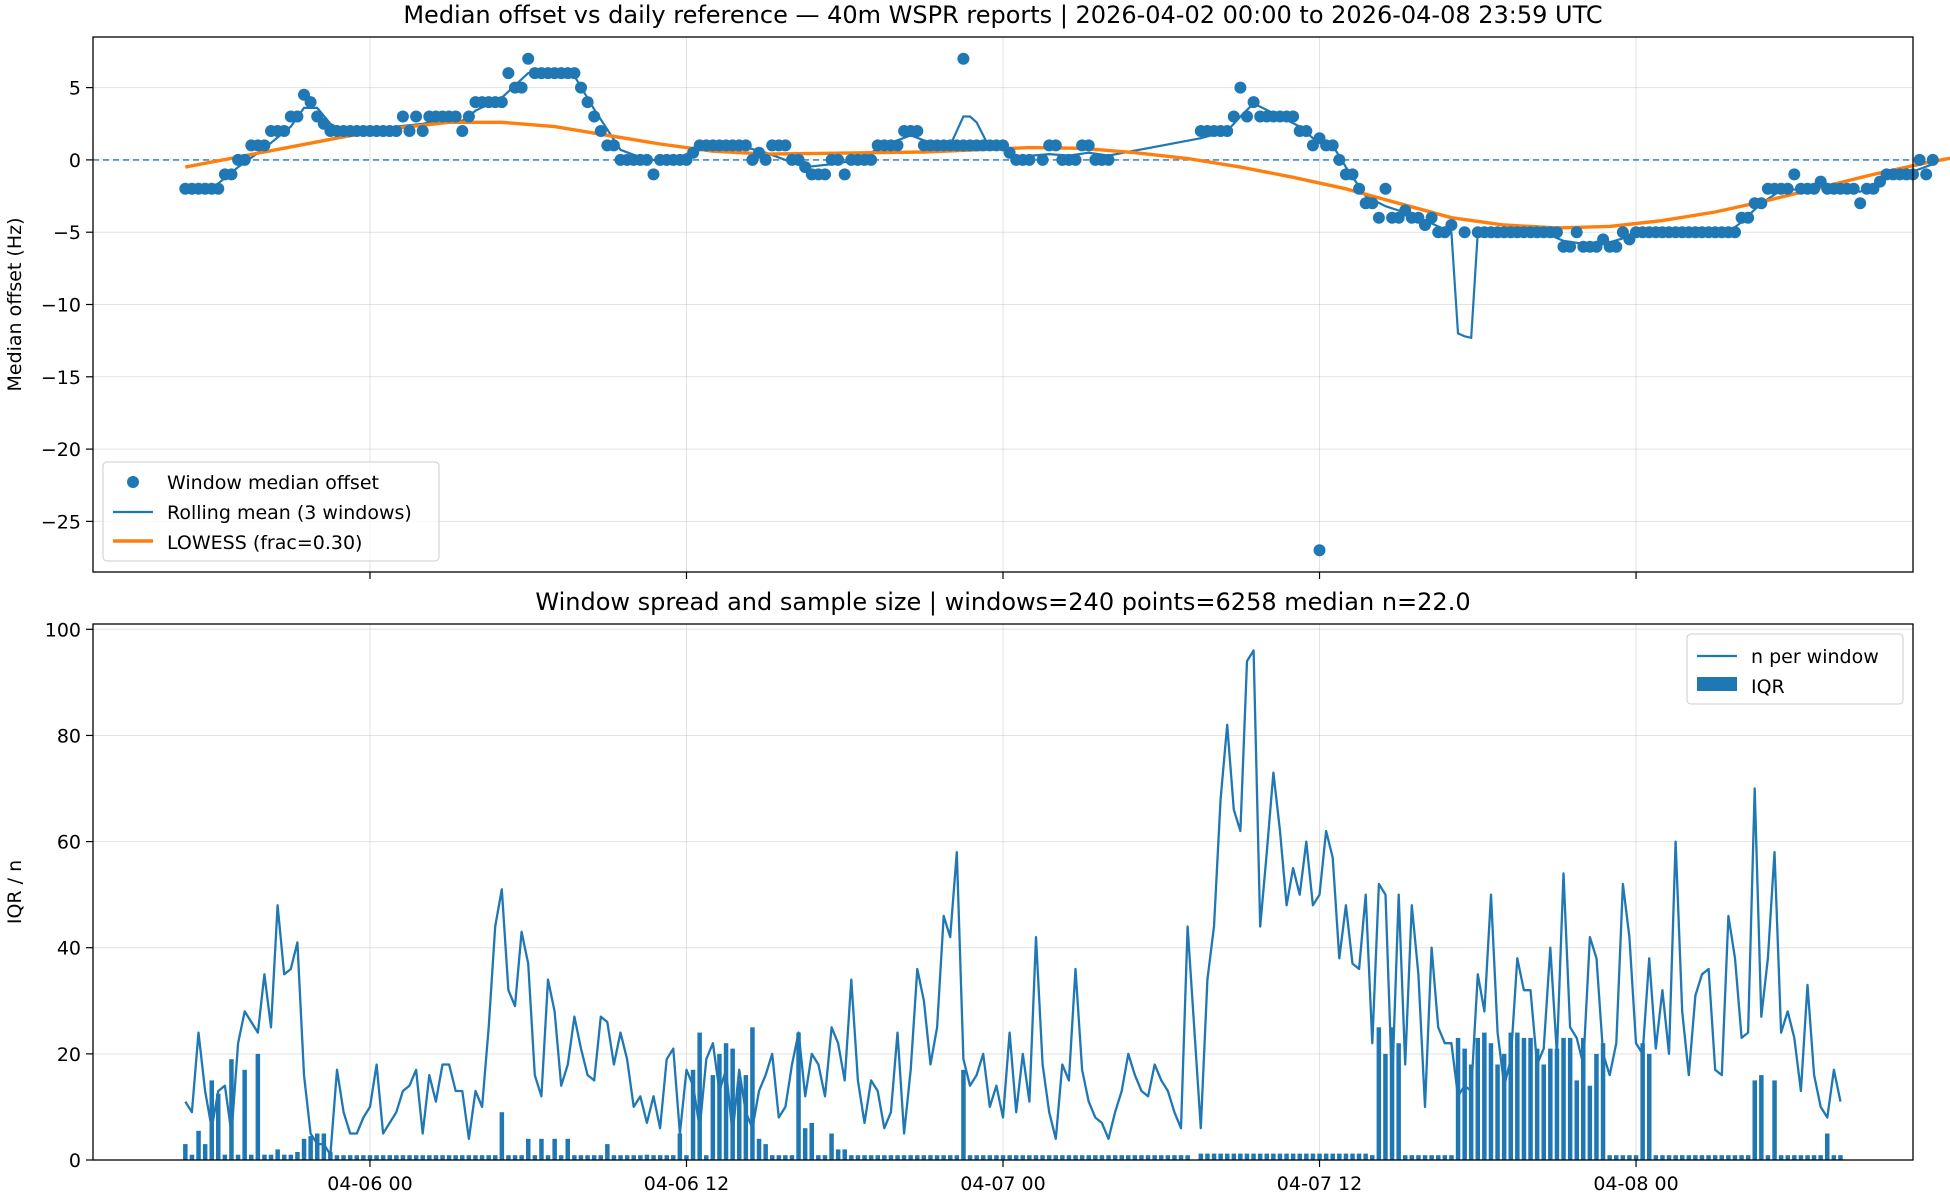  I want to click on y-tick-label: −25, so click(61, 522).